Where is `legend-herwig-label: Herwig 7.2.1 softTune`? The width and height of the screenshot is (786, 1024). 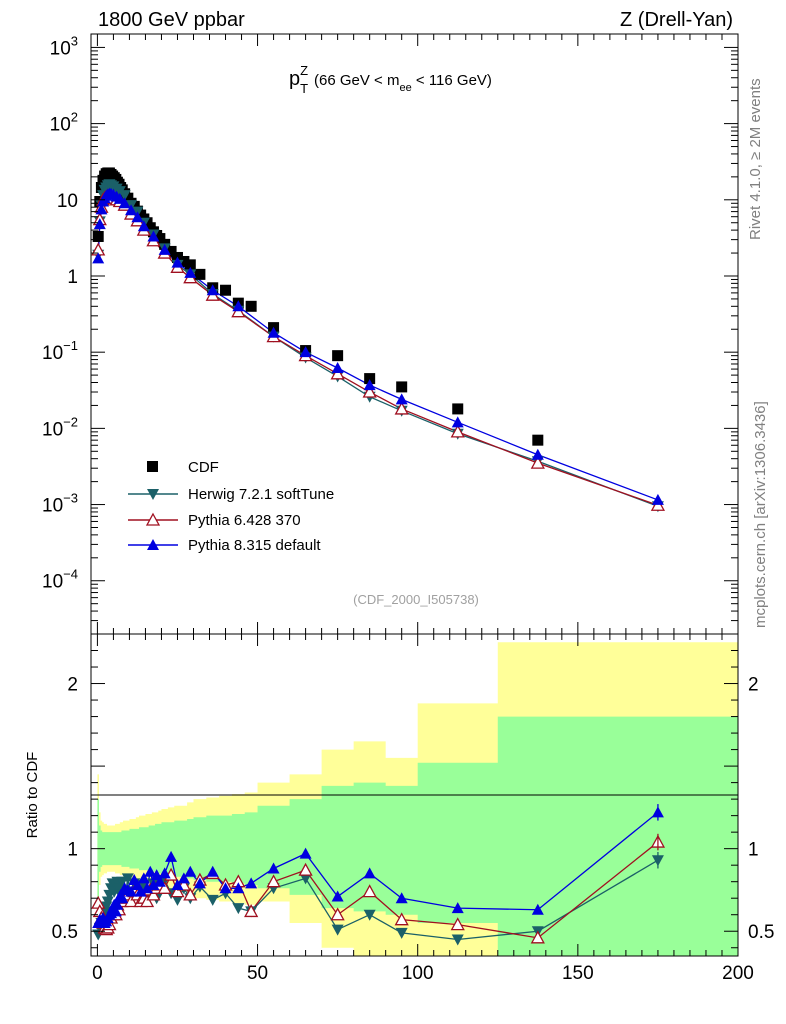 legend-herwig-label: Herwig 7.2.1 softTune is located at coordinates (261, 494).